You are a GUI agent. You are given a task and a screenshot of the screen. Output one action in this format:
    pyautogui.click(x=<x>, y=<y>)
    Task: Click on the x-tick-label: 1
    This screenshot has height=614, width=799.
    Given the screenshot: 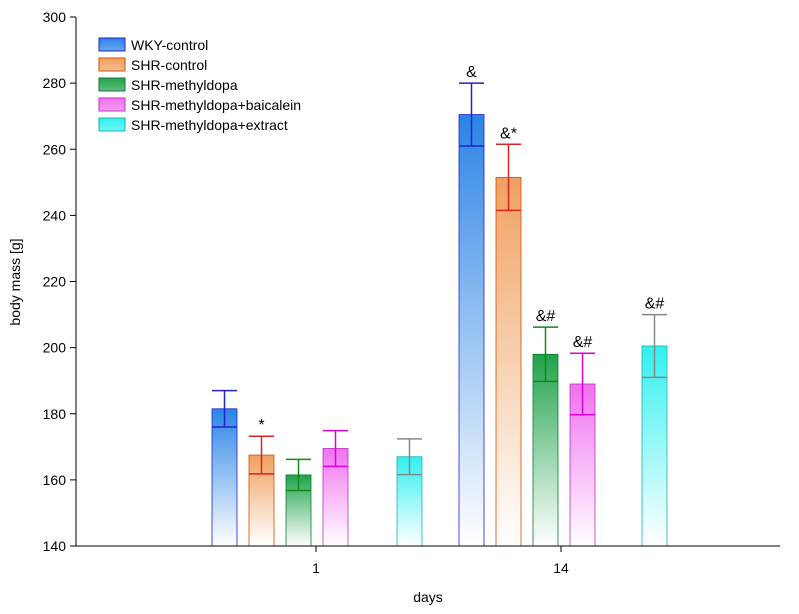 What is the action you would take?
    pyautogui.click(x=316, y=568)
    